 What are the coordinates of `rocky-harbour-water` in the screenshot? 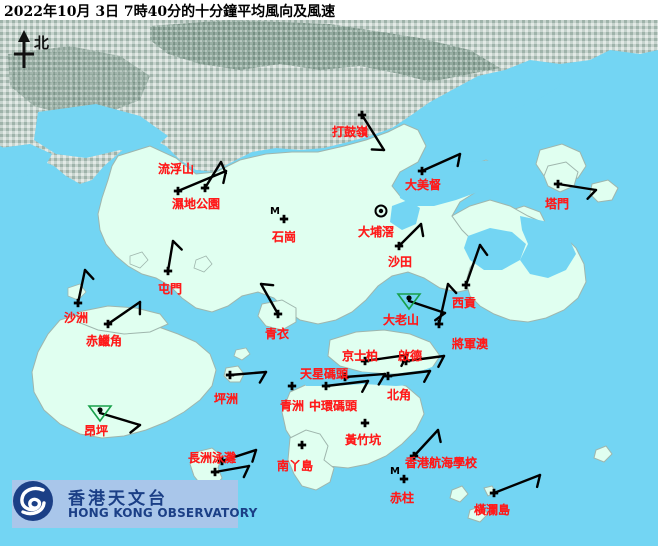 It's located at (548, 247).